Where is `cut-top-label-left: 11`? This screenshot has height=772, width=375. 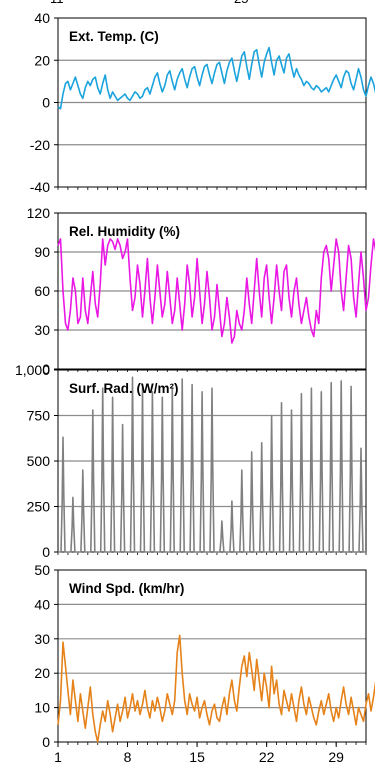
cut-top-label-left: 11 is located at coordinates (60, 2).